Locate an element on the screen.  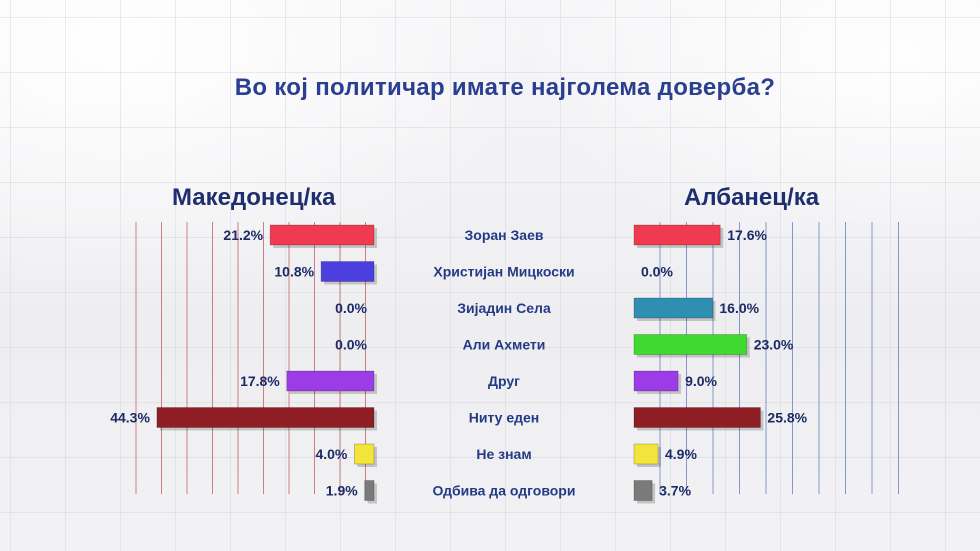
value-label-macedonian: 21.2% is located at coordinates (243, 235).